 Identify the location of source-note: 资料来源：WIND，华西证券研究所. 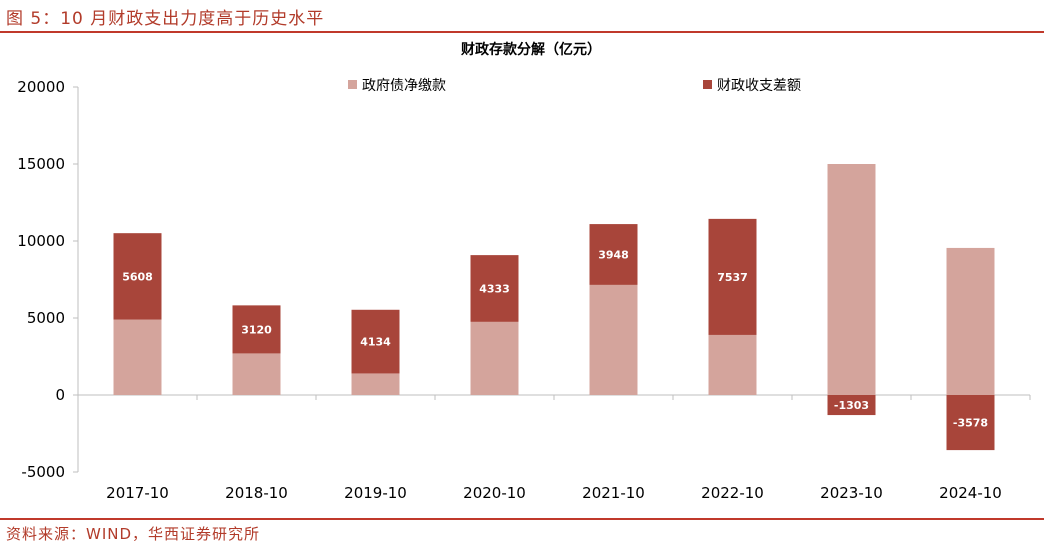
(133, 534).